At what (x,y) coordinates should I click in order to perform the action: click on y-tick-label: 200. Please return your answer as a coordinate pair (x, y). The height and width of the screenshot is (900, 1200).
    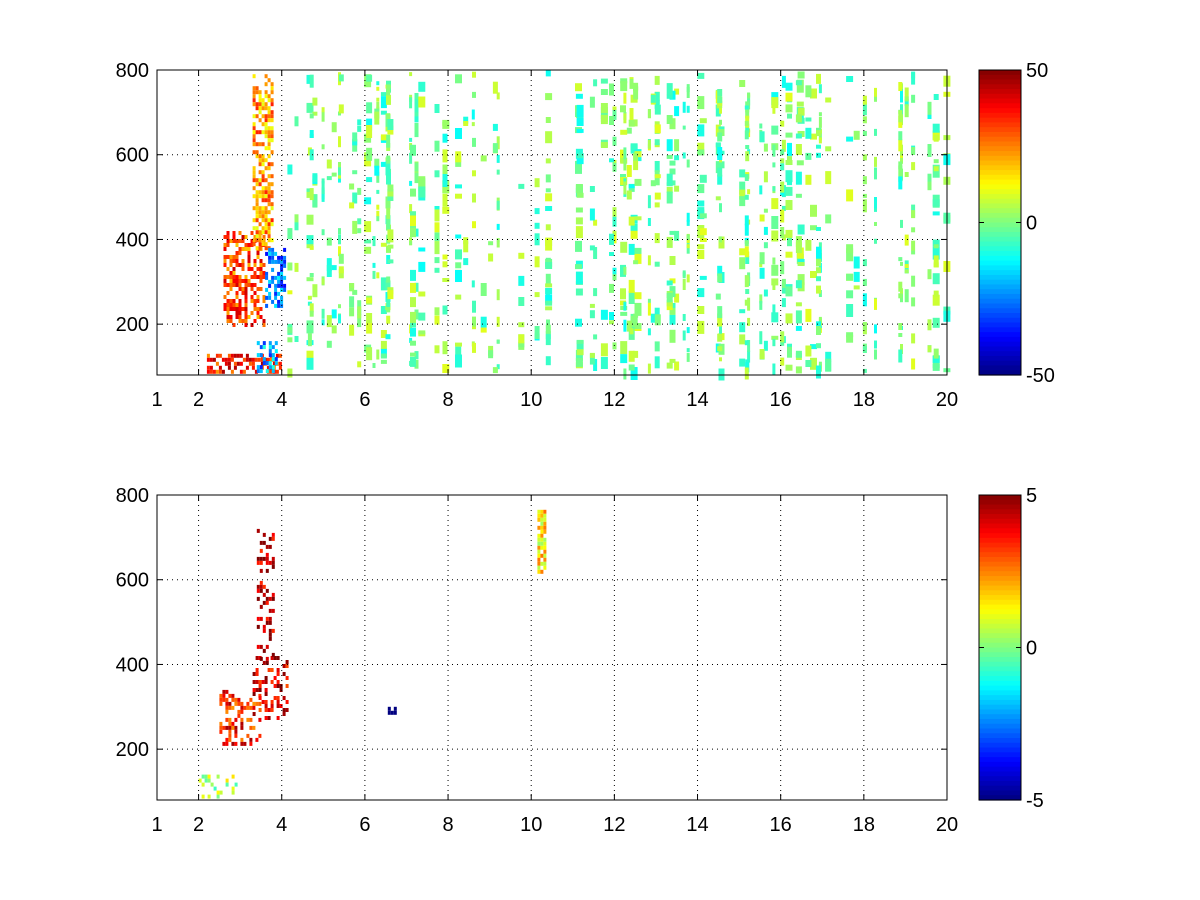
    Looking at the image, I should click on (132, 325).